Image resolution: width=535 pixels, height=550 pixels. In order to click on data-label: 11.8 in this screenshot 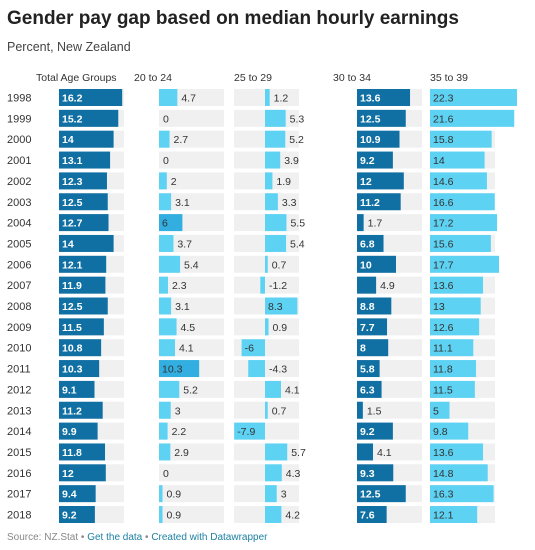, I will do `click(72, 453)`.